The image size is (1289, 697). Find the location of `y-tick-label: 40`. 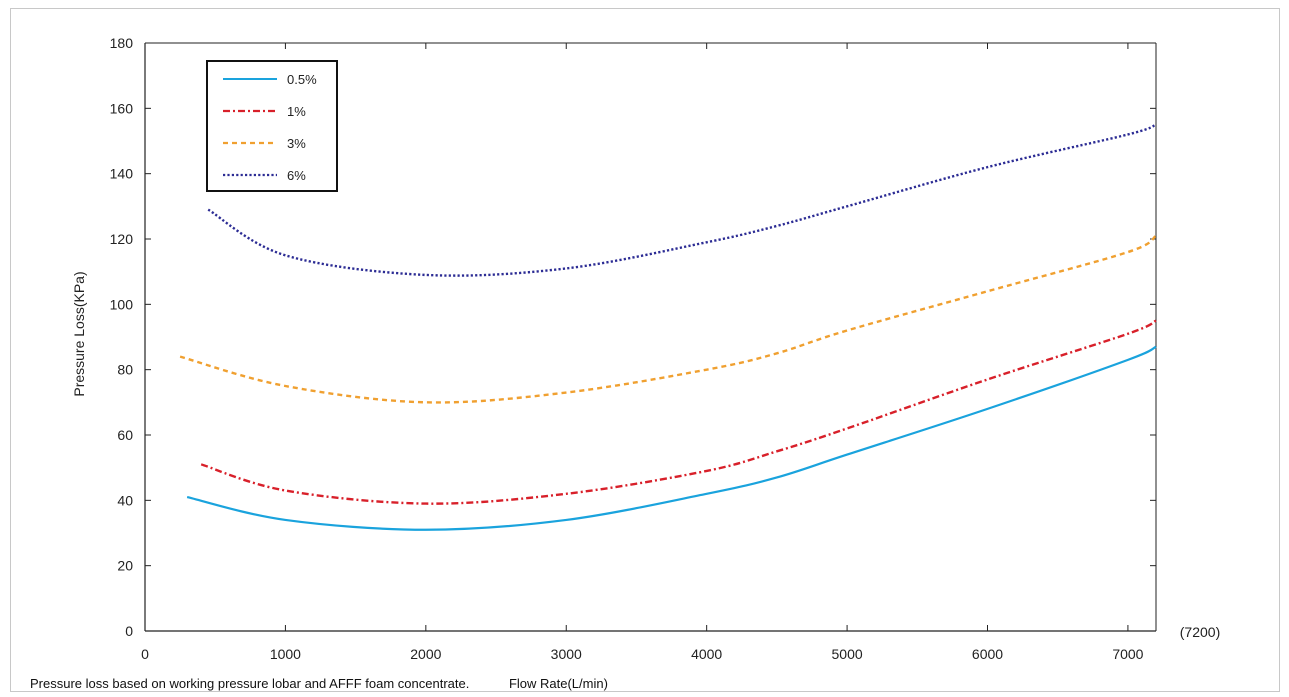

y-tick-label: 40 is located at coordinates (125, 500).